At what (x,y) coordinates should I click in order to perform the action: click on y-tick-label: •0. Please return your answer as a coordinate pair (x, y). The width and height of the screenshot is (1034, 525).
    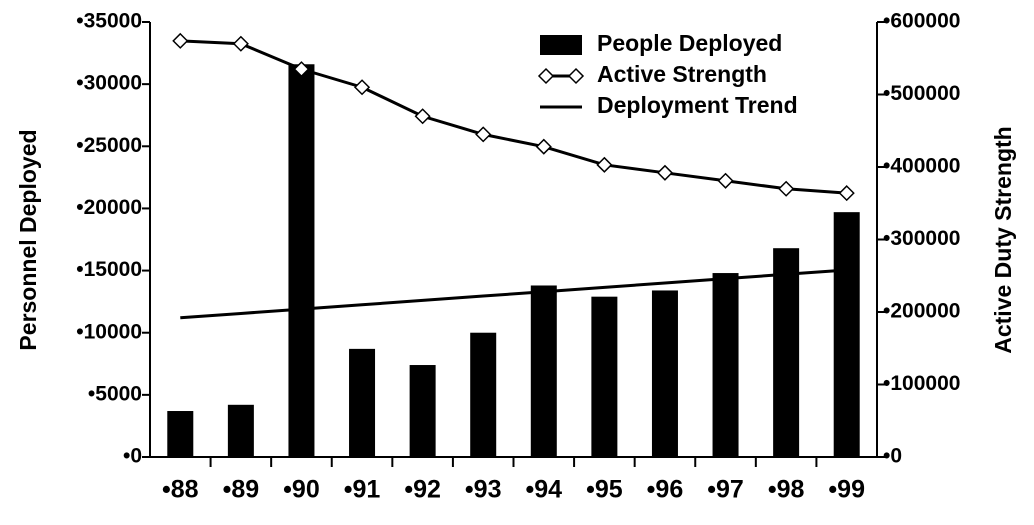
    Looking at the image, I should click on (132, 456).